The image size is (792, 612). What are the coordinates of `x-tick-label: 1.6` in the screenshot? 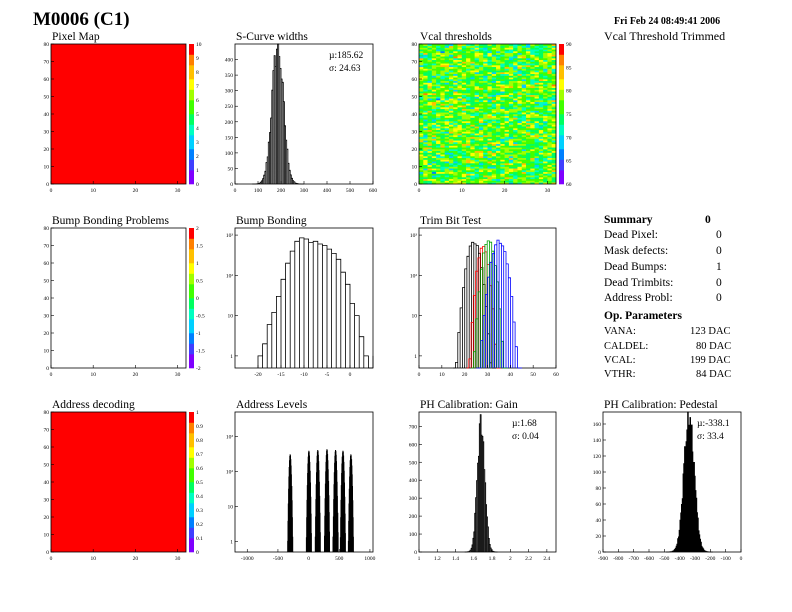 It's located at (473, 559).